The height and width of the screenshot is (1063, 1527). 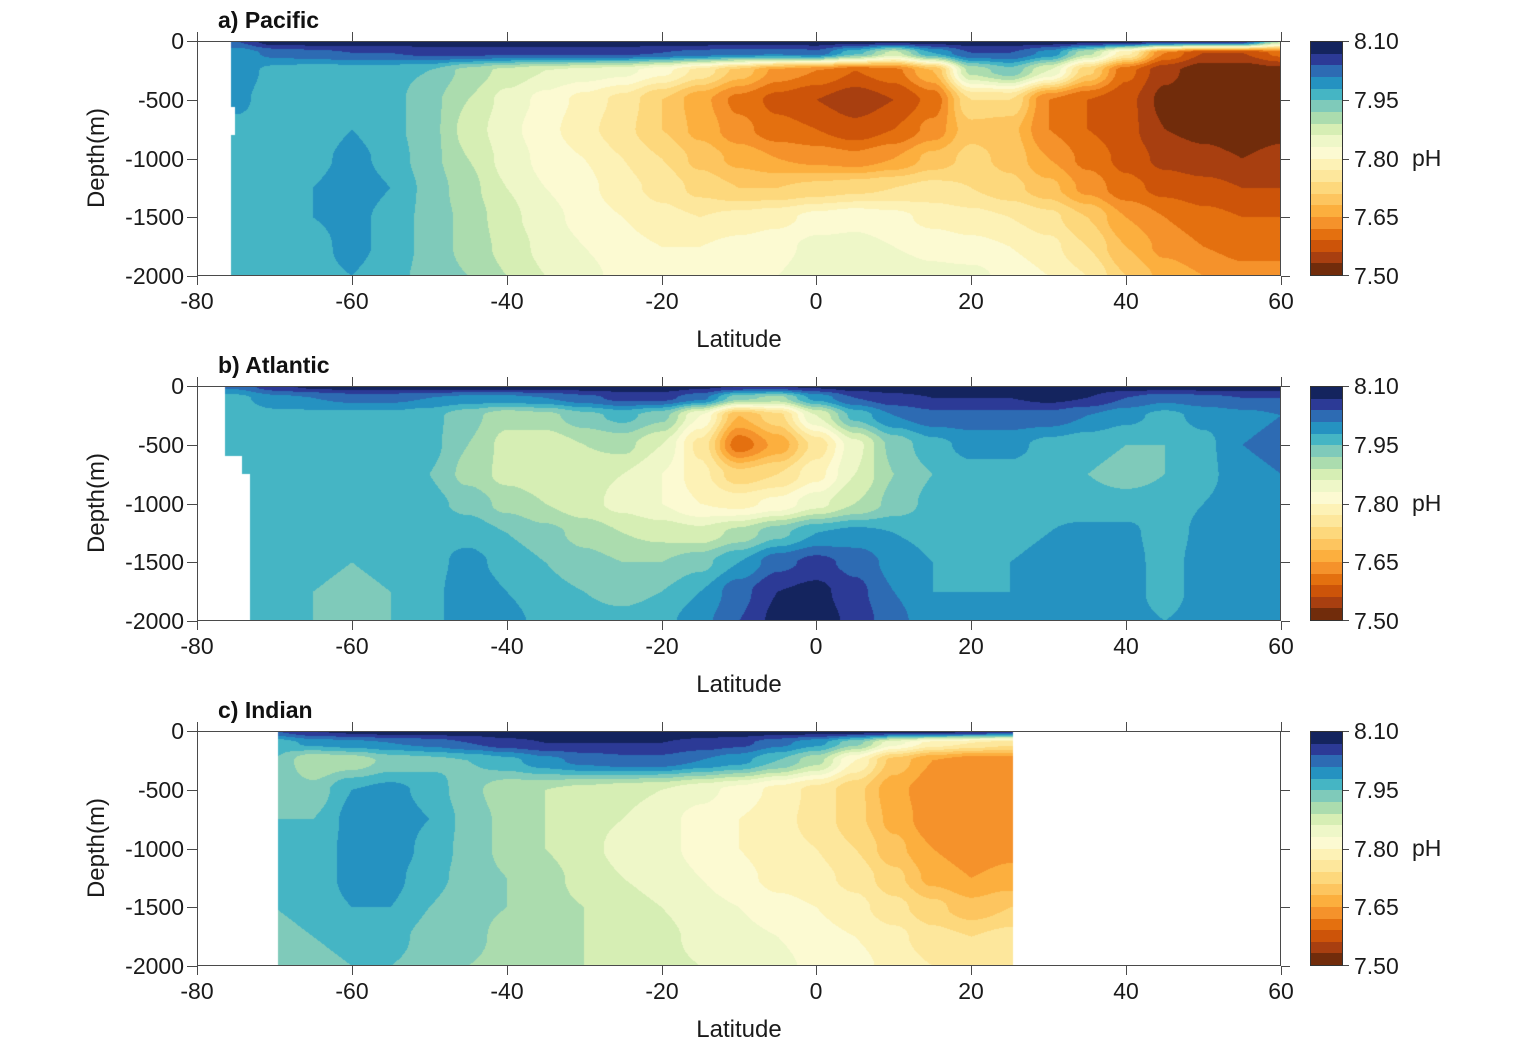 What do you see at coordinates (177, 386) in the screenshot?
I see `y-tick-label: 0` at bounding box center [177, 386].